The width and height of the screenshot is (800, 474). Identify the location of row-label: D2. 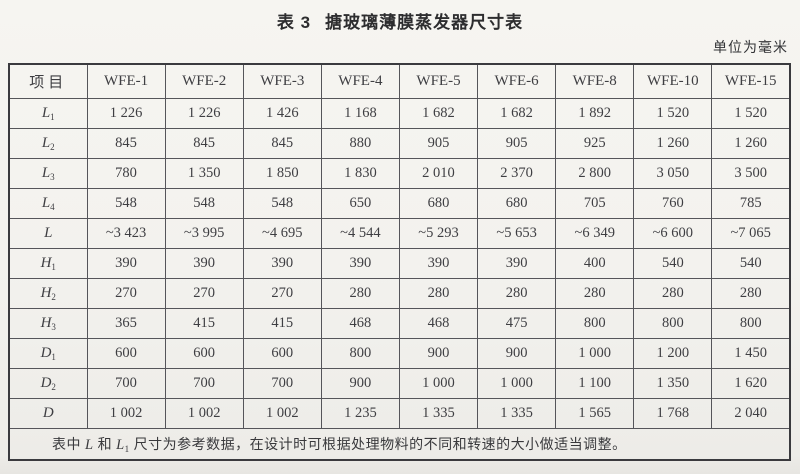
(48, 383).